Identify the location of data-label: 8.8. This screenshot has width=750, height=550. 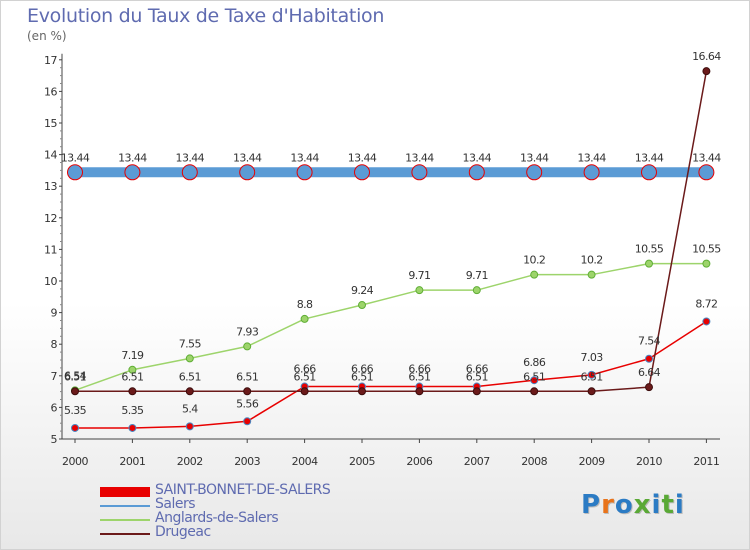
(305, 304).